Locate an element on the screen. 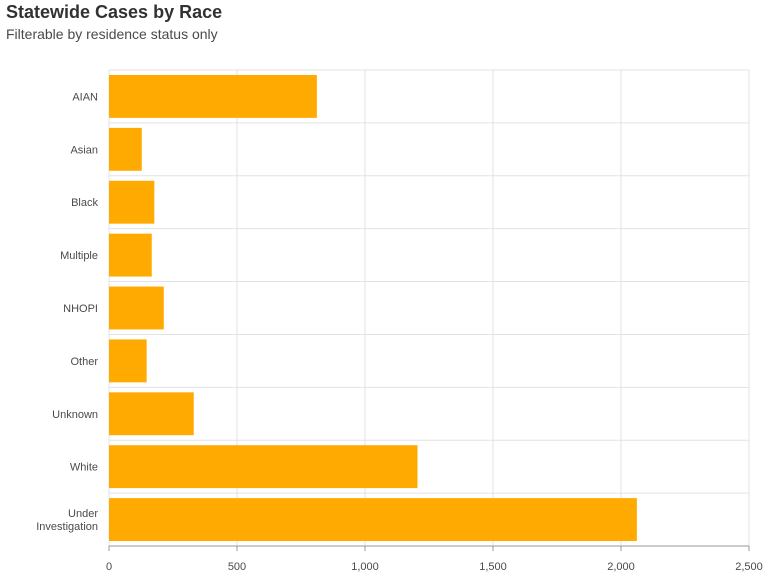 The image size is (777, 579). bar-aian is located at coordinates (213, 96).